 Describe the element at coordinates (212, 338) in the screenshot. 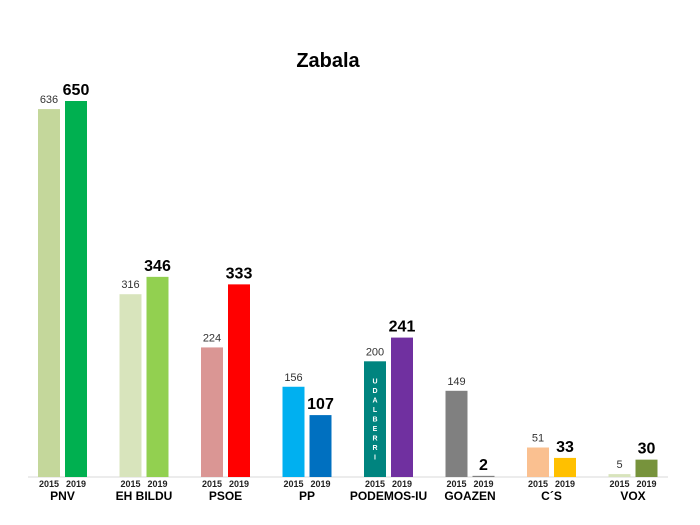

I see `value-label-2015: 224` at that location.